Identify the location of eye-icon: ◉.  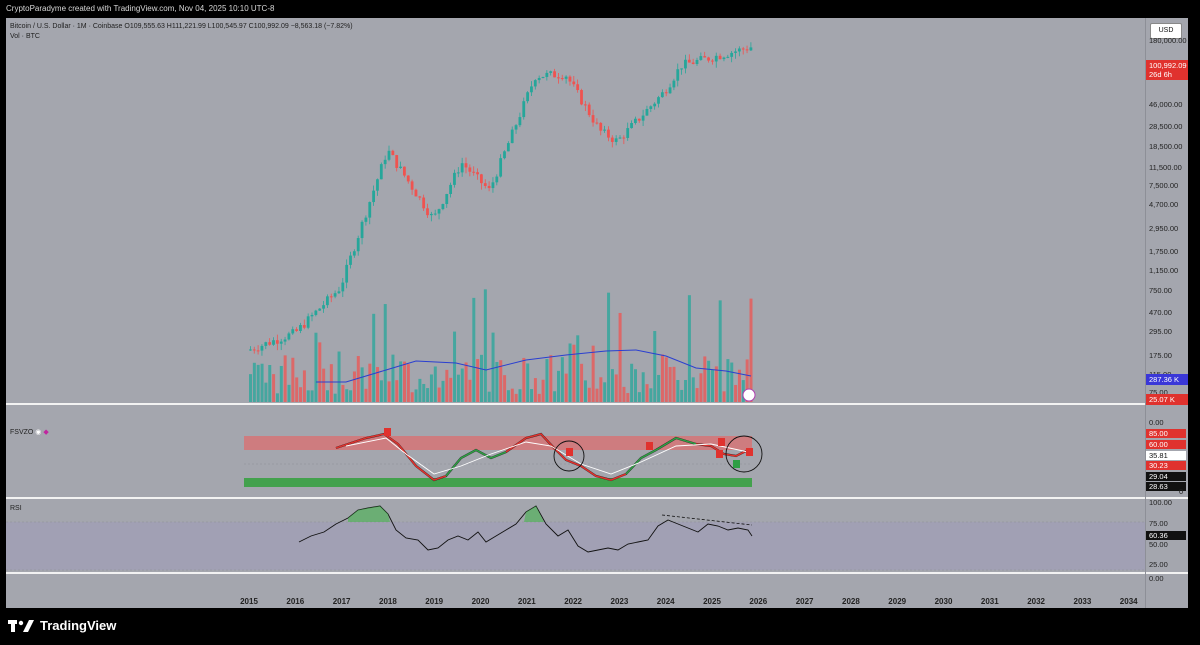
(38, 432).